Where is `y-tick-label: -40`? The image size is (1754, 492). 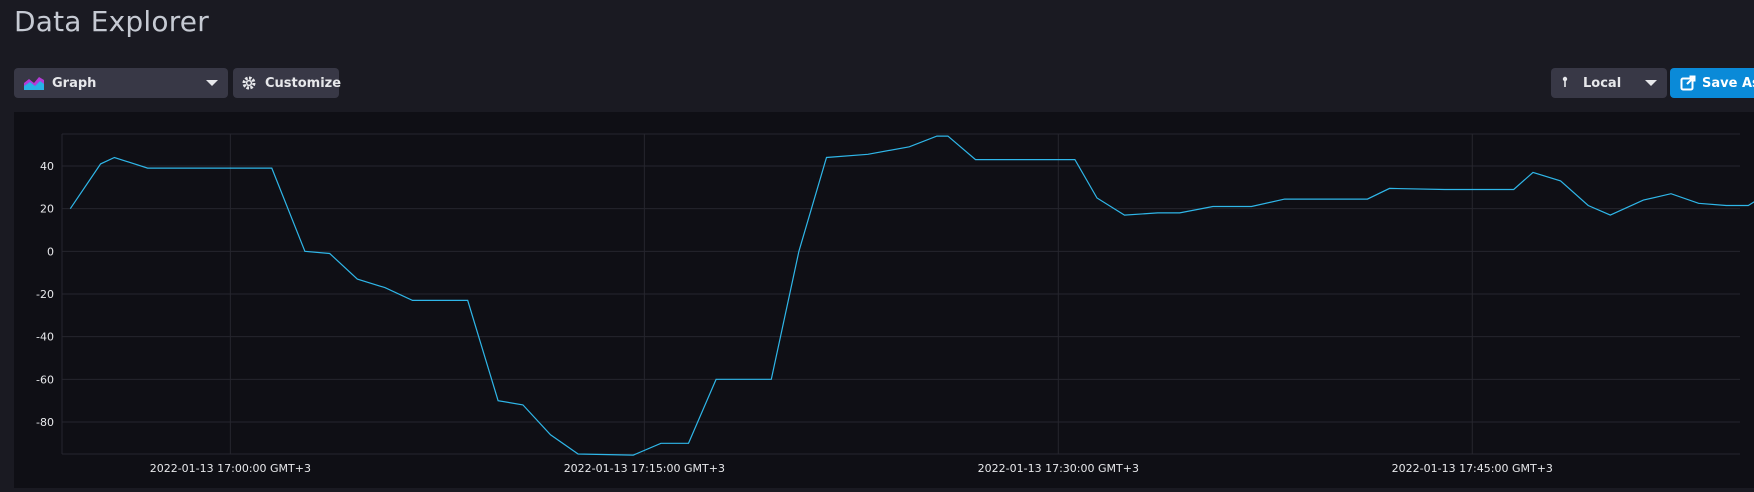 y-tick-label: -40 is located at coordinates (45, 337).